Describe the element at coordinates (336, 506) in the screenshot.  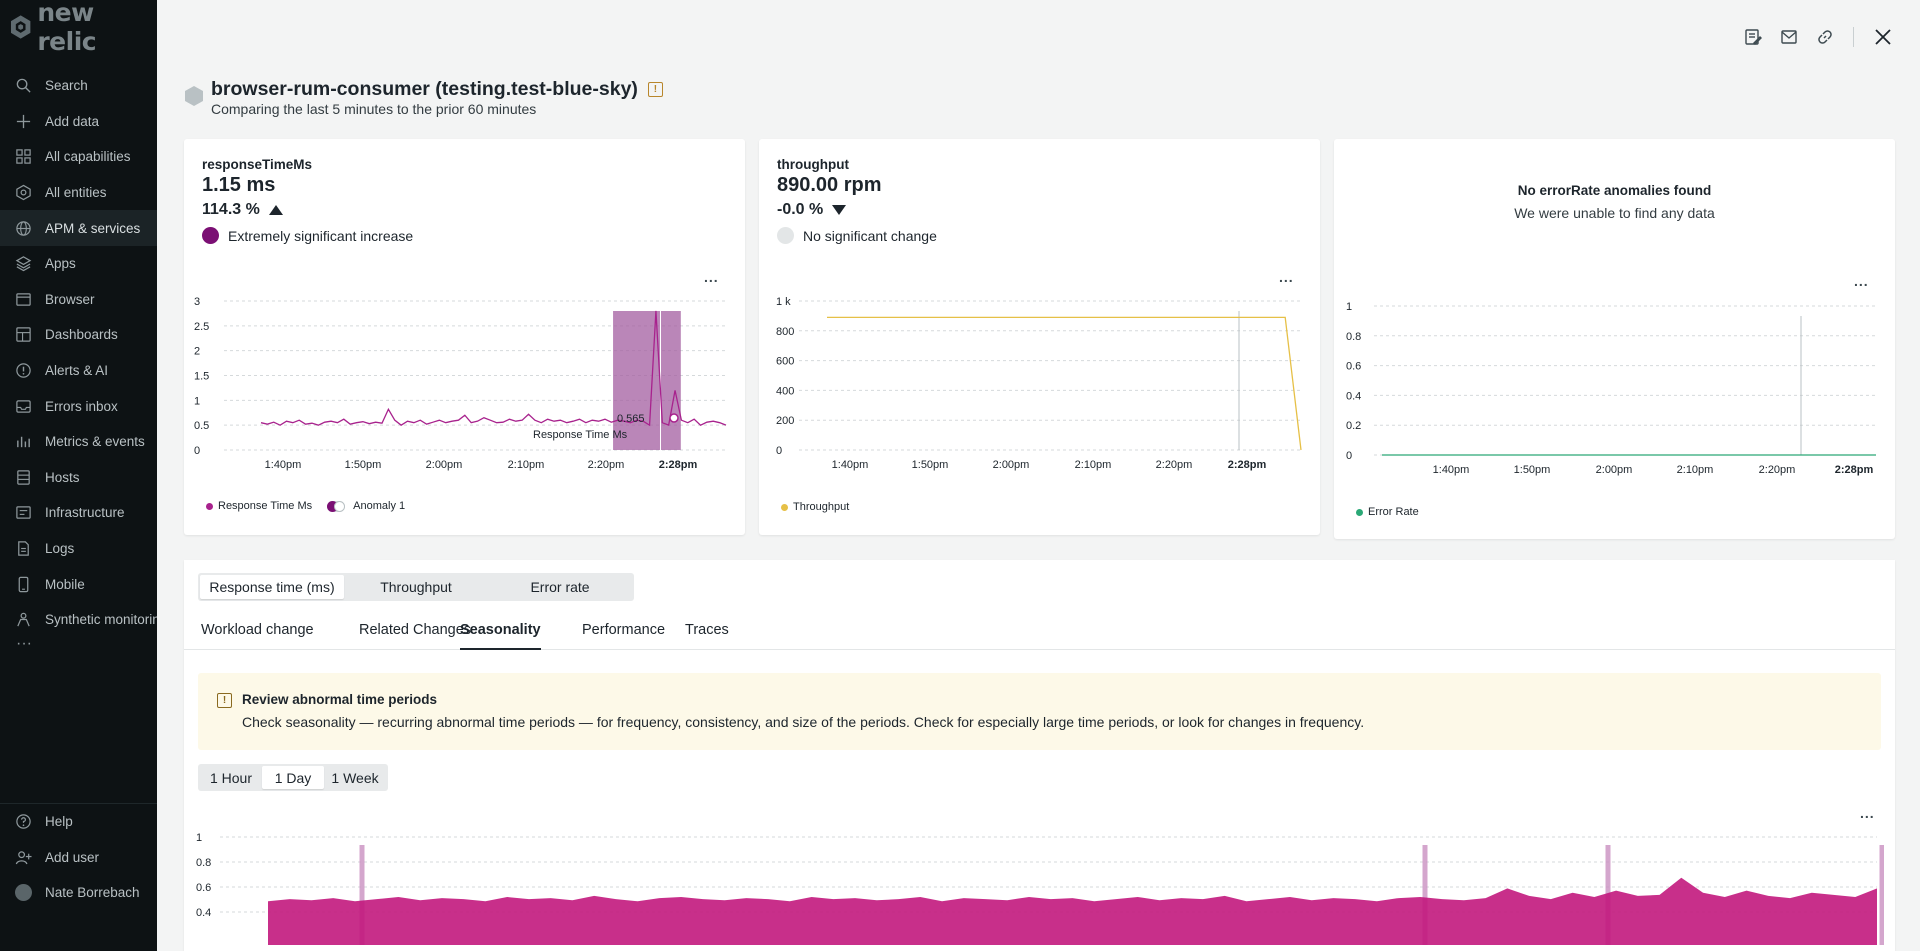
I see `anomaly-toggle` at that location.